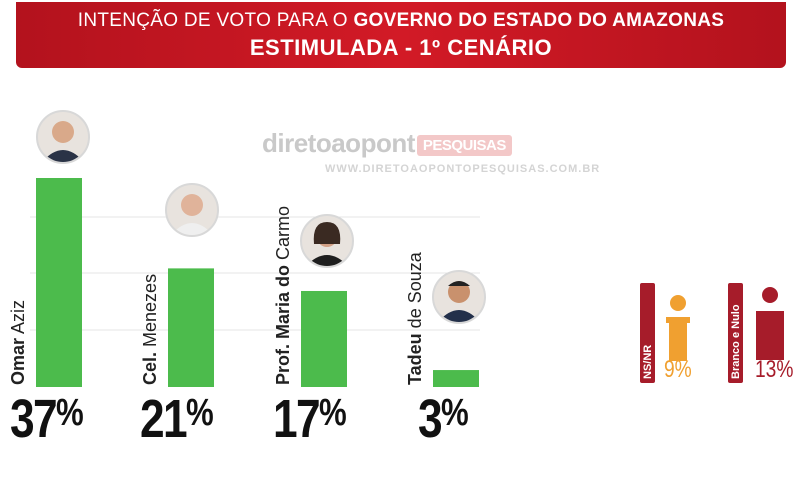 Image resolution: width=800 pixels, height=478 pixels. I want to click on value-number: 37, so click(34, 419).